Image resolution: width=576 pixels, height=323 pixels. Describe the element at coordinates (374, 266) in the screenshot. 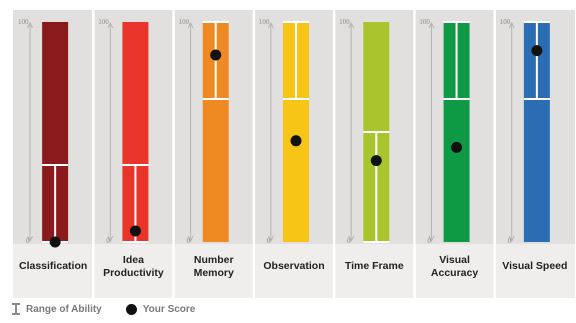

I see `category-label: Time Frame` at that location.